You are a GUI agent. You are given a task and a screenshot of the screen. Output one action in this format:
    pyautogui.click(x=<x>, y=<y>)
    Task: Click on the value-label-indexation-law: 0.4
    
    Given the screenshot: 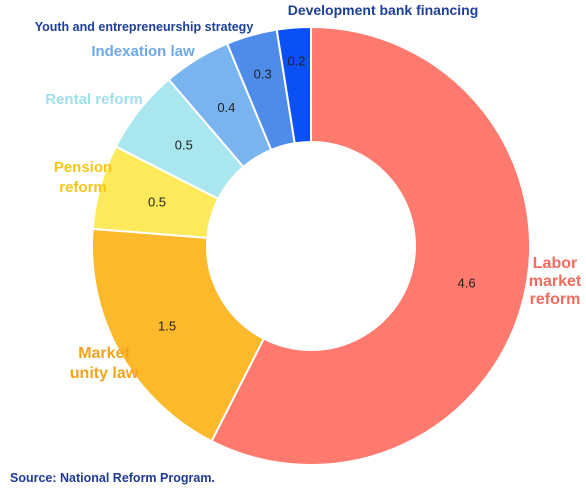 What is the action you would take?
    pyautogui.click(x=226, y=107)
    